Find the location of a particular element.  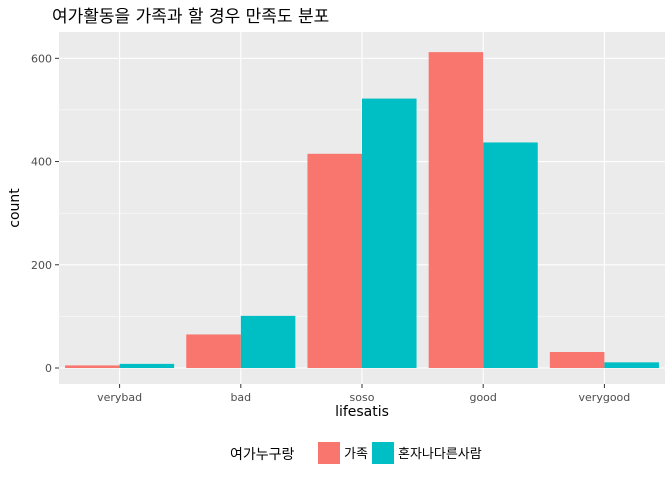

x-tick-label: bad is located at coordinates (240, 397).